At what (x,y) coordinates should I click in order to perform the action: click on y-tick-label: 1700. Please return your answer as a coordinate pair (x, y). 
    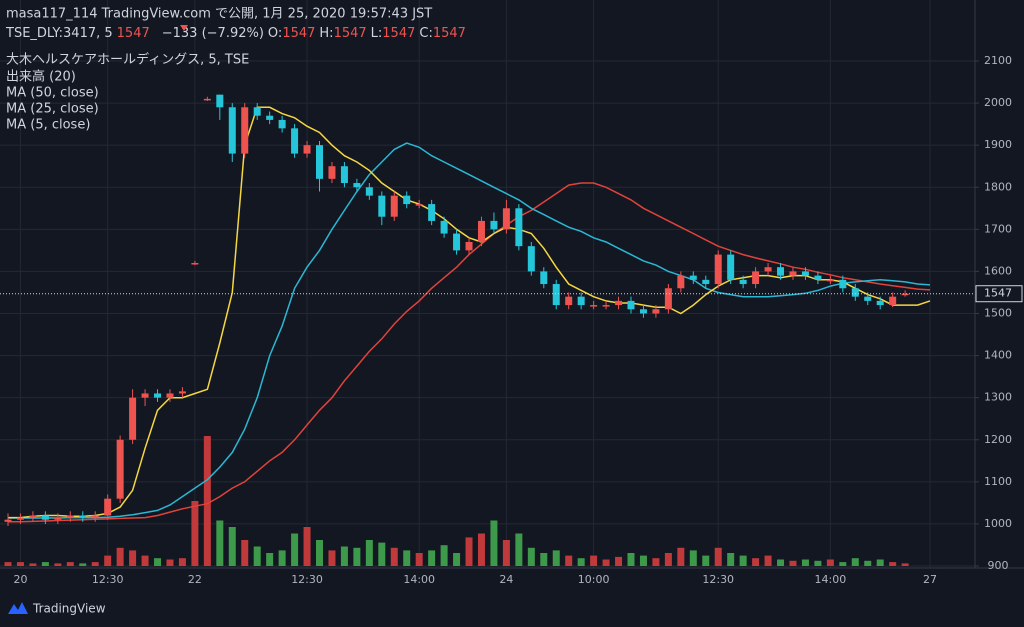
    Looking at the image, I should click on (998, 228).